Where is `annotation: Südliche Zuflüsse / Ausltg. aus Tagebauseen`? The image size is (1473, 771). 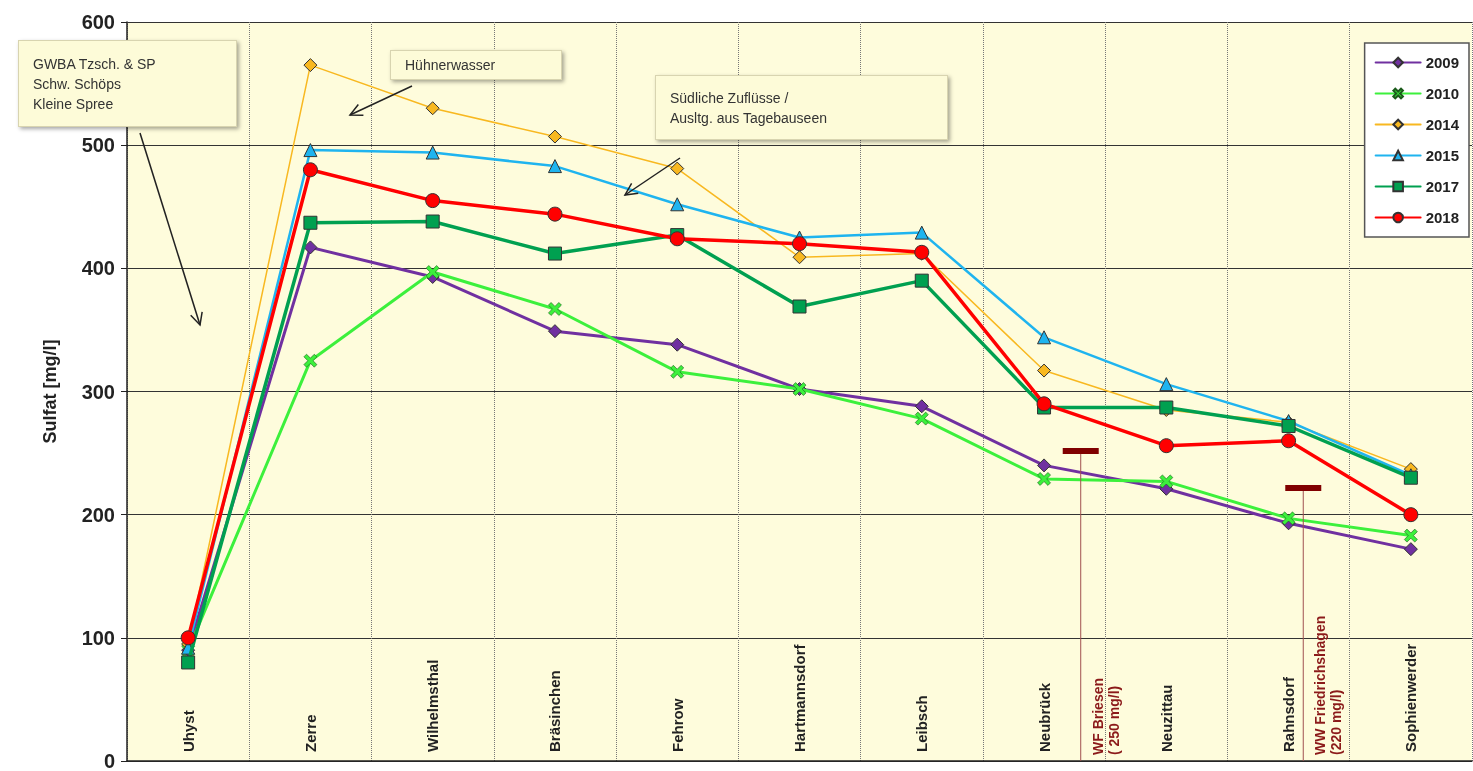 annotation: Südliche Zuflüsse / Ausltg. aus Tagebauseen is located at coordinates (748, 108).